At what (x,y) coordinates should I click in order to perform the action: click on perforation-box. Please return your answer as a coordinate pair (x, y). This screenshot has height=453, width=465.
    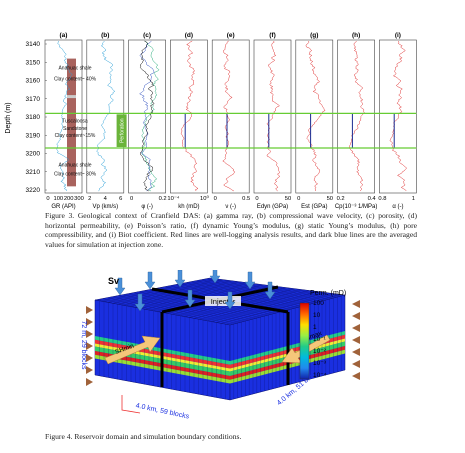
    Looking at the image, I should click on (121, 131).